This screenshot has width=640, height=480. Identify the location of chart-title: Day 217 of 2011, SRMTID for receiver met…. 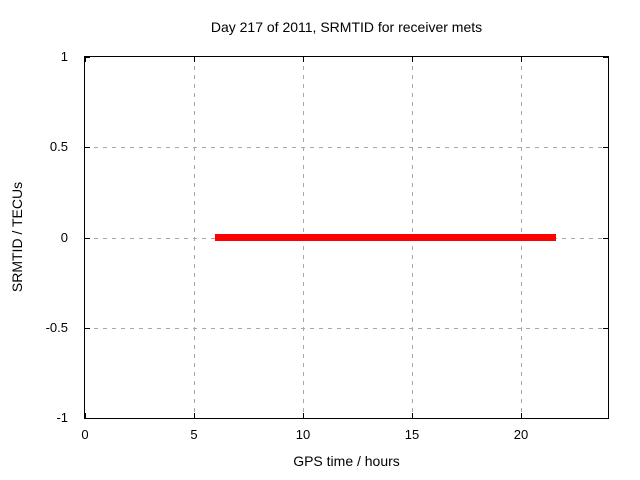
(346, 27).